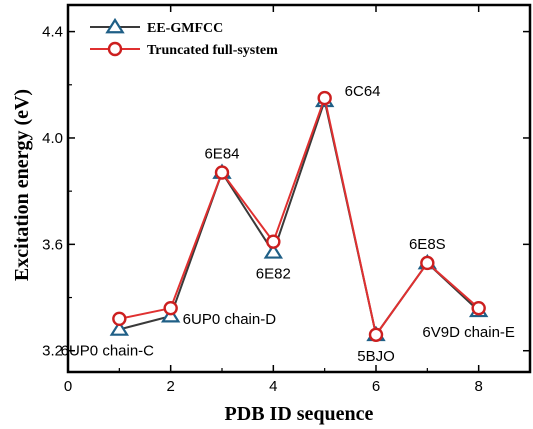 The image size is (533, 429). Describe the element at coordinates (427, 244) in the screenshot. I see `point-label: 6E8S` at that location.